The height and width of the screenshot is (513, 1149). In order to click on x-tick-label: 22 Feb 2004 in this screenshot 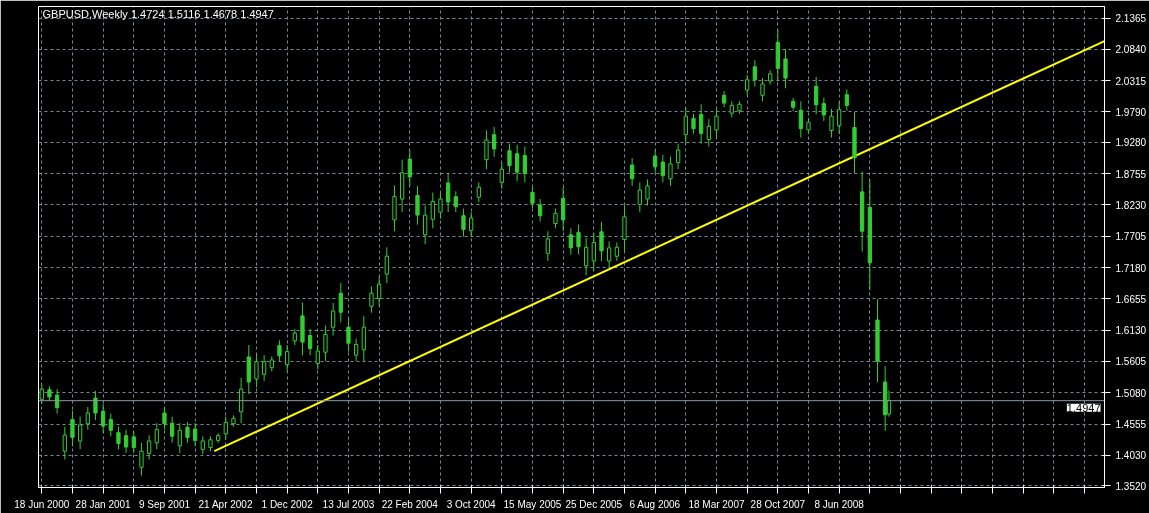, I will do `click(410, 504)`.